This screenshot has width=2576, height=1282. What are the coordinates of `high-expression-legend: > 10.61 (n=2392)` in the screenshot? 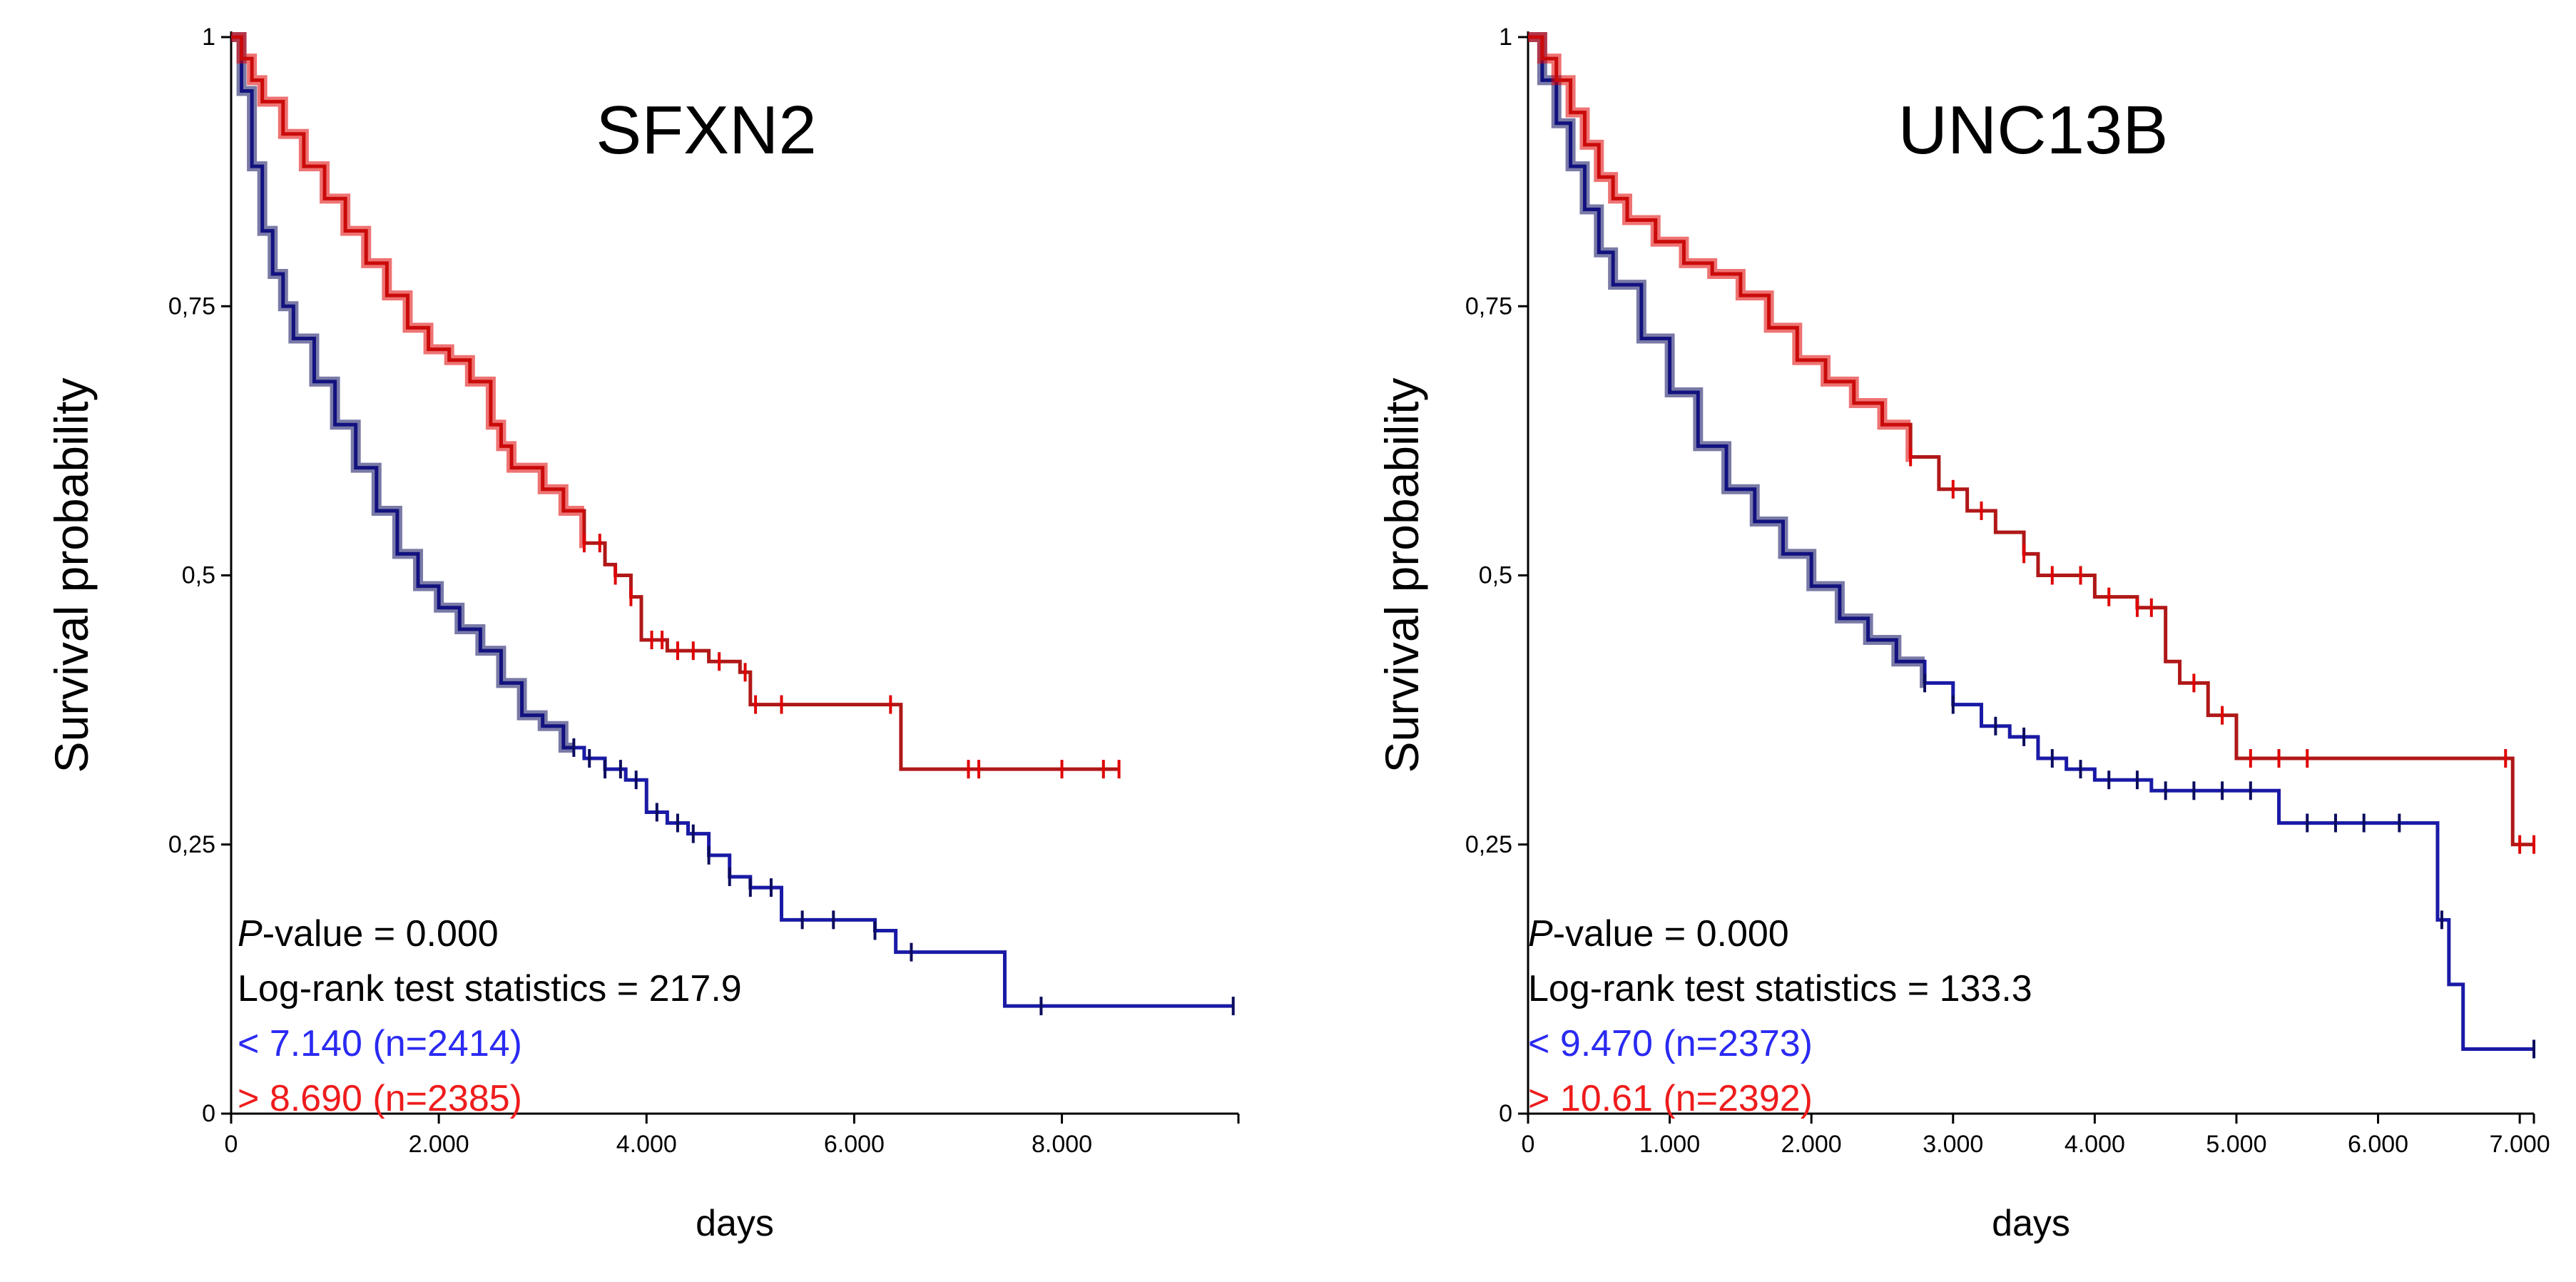 It's located at (1670, 1098).